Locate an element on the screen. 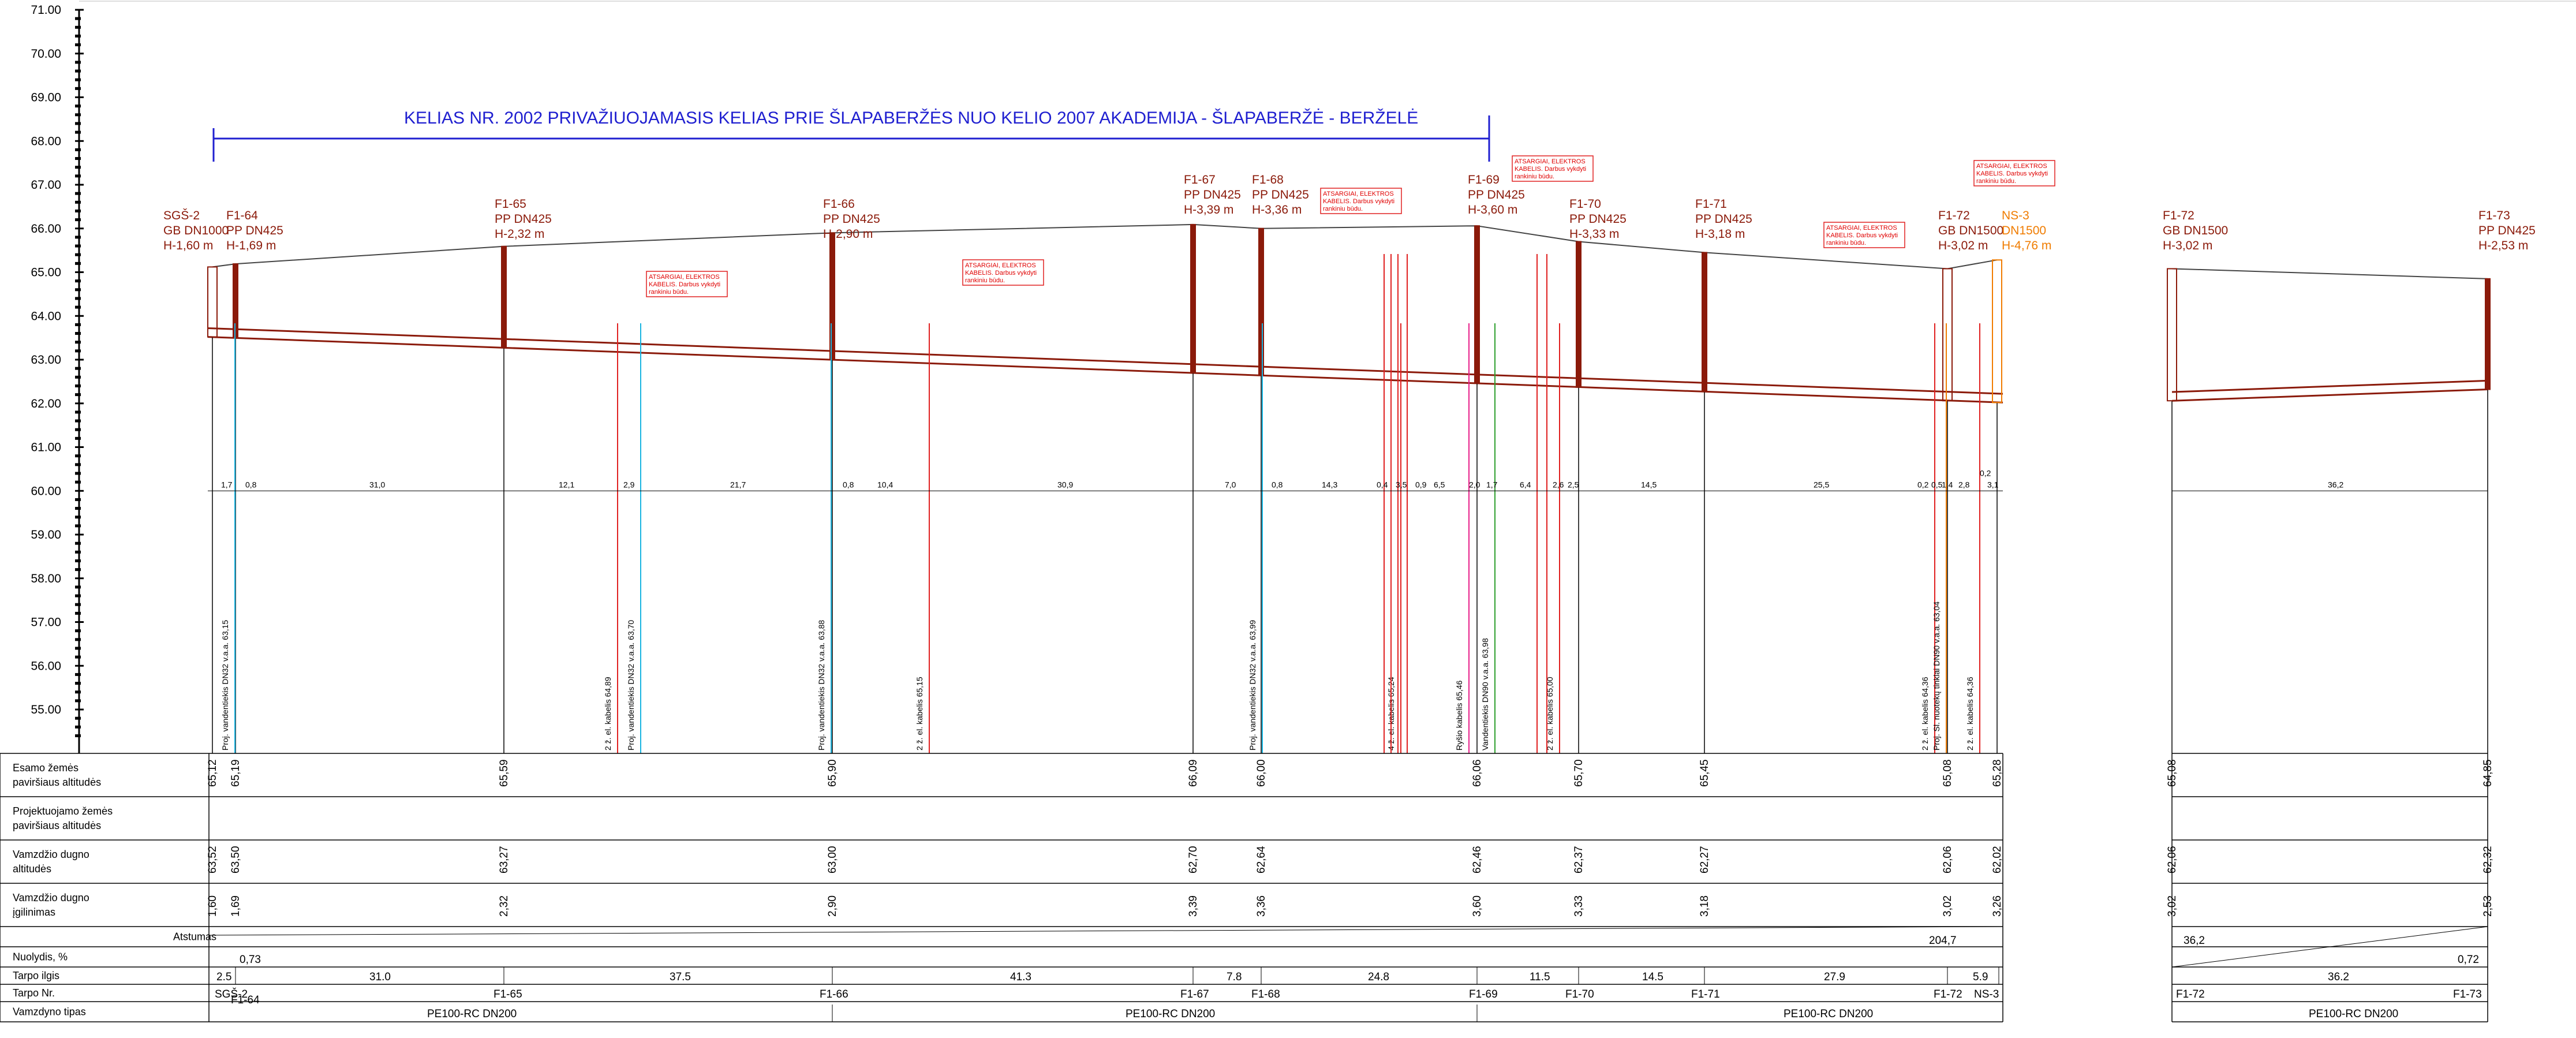  span-name: F1-71 is located at coordinates (1705, 994).